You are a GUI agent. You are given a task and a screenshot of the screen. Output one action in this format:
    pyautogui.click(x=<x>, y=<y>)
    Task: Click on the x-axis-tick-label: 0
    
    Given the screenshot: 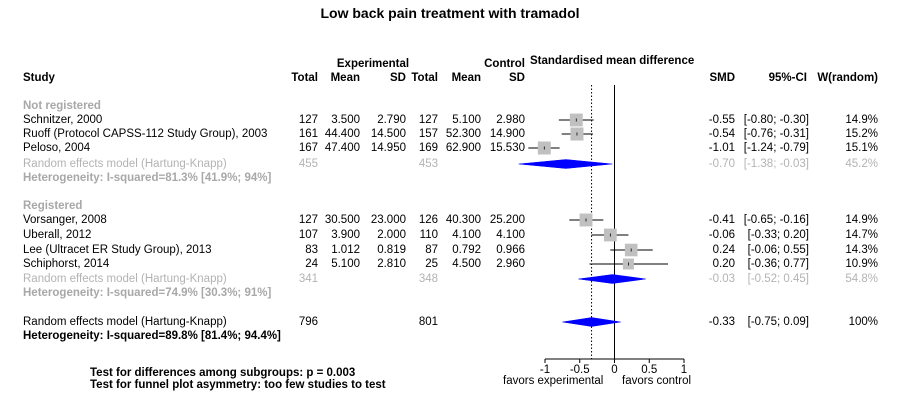 What is the action you would take?
    pyautogui.click(x=614, y=370)
    